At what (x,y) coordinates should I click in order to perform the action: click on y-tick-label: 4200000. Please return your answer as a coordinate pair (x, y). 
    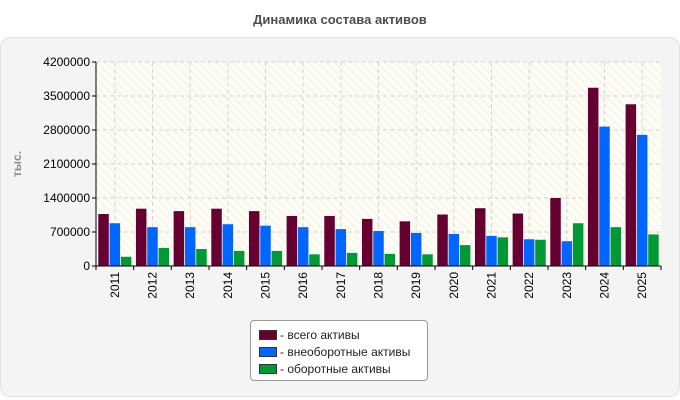
    Looking at the image, I should click on (66, 62).